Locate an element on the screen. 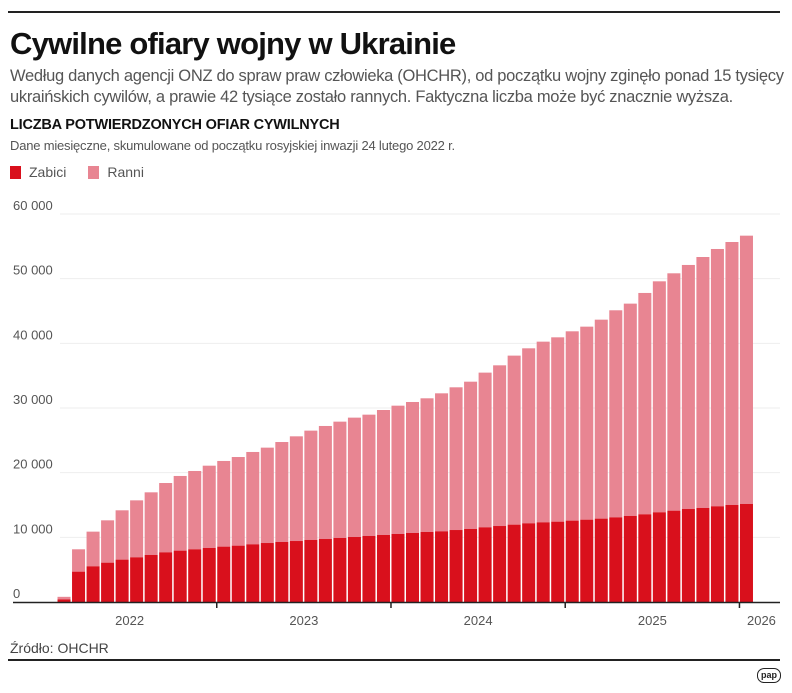 The width and height of the screenshot is (792, 693). source-note: Źródło: OHCHR is located at coordinates (59, 648).